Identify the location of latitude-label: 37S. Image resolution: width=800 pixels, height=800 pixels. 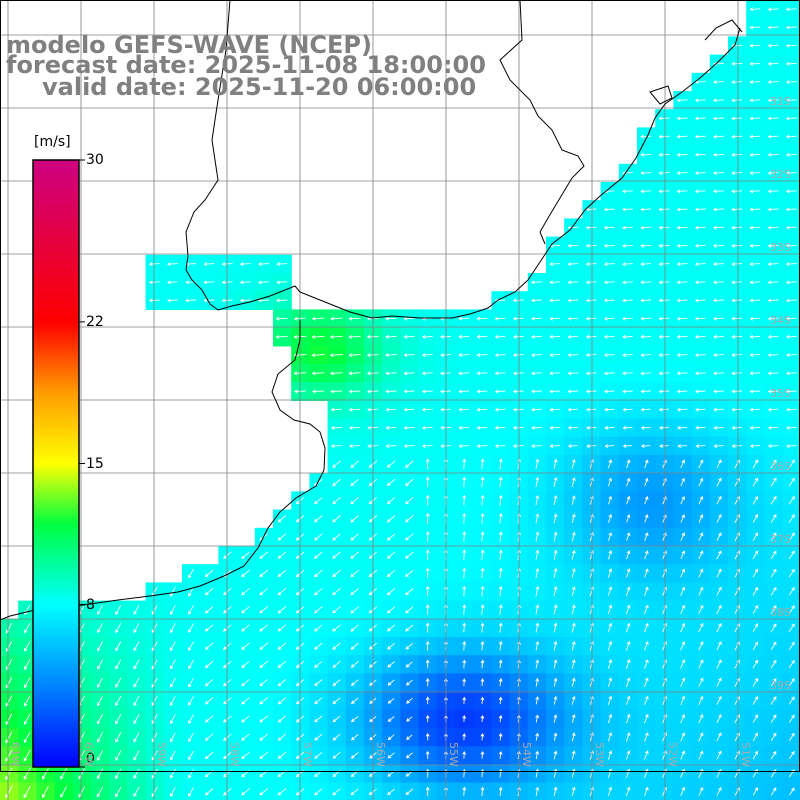
(780, 539).